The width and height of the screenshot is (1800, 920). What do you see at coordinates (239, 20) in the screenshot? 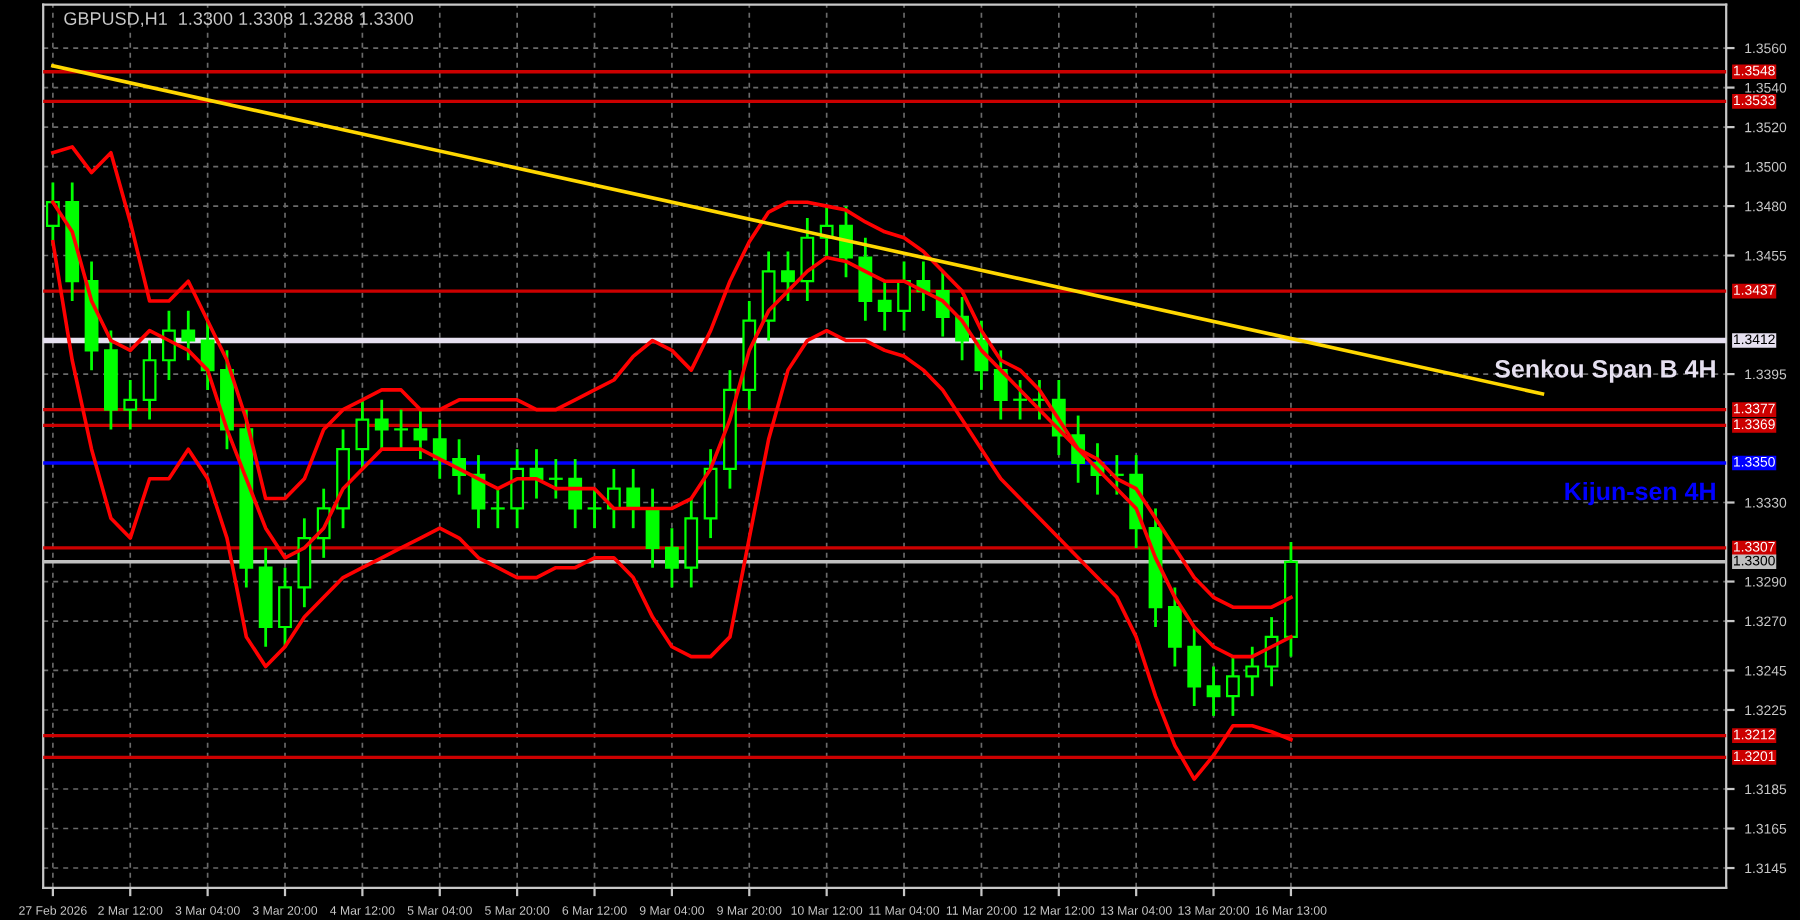
I see `chart-title: GBPUSD,H1 1.3300 1.3308 1.3288 1.3300` at bounding box center [239, 20].